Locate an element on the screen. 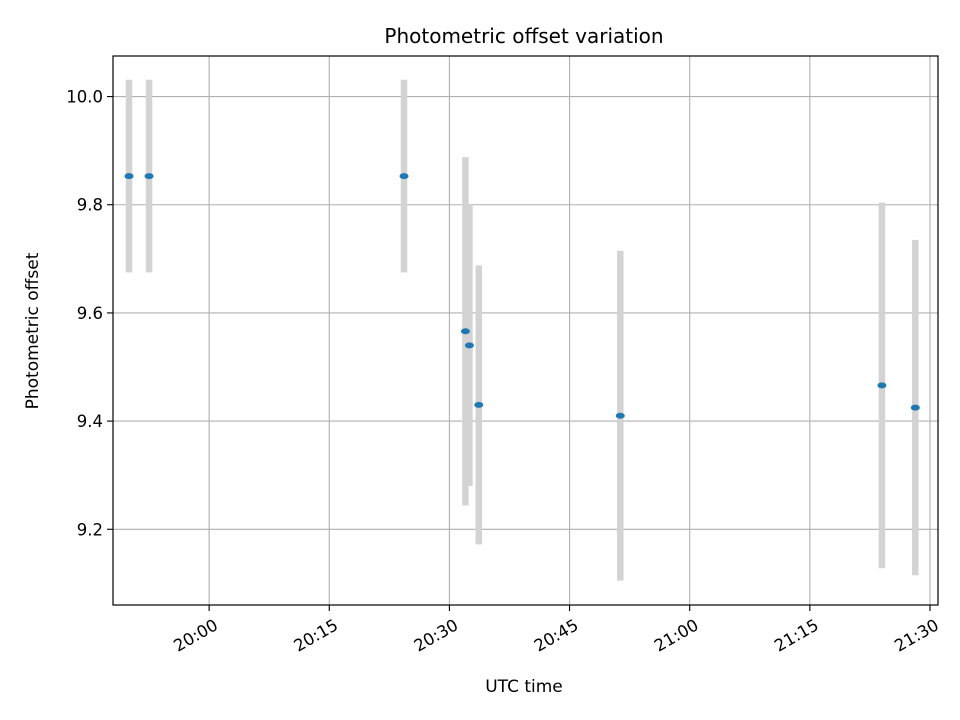 This screenshot has width=960, height=720. y-tick-label: 9.6 is located at coordinates (90, 313).